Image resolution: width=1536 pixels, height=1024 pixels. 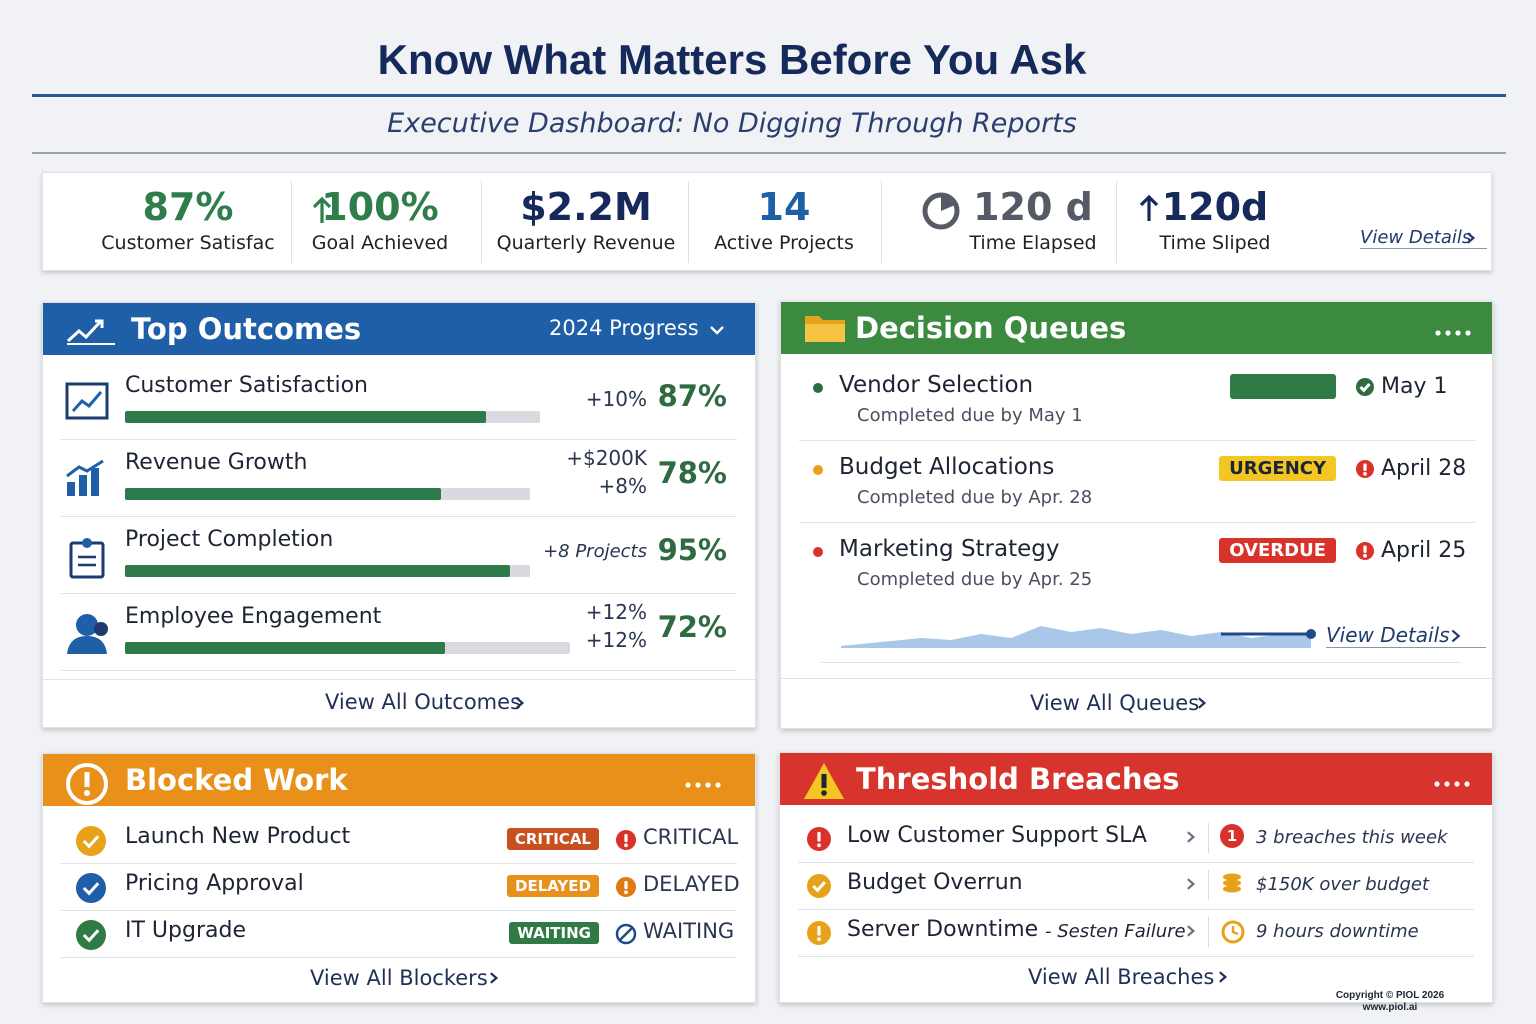 What do you see at coordinates (1232, 836) in the screenshot?
I see `breach-count-badge: 1` at bounding box center [1232, 836].